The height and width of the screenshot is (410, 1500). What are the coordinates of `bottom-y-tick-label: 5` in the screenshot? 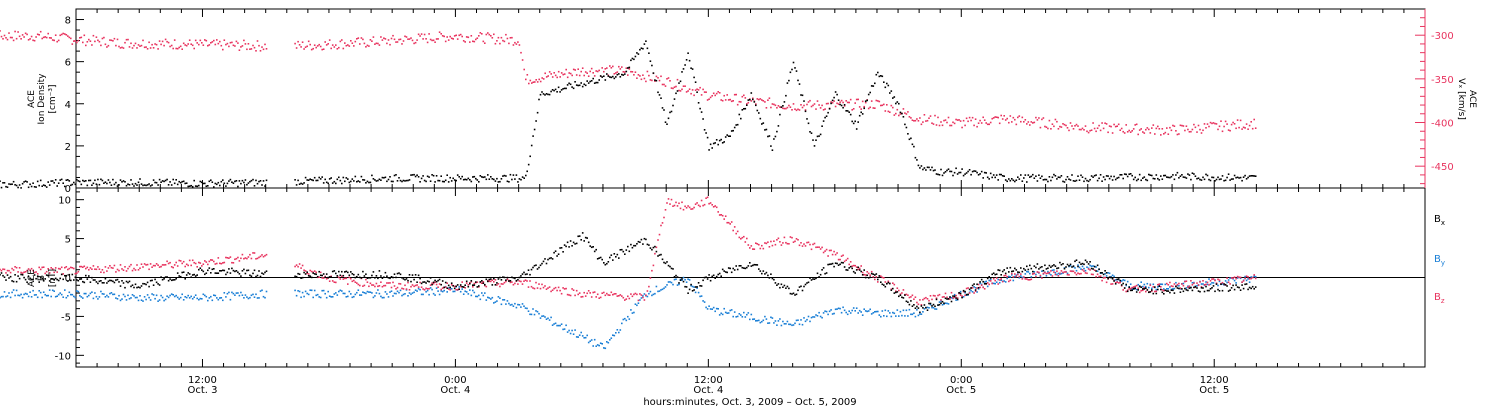 It's located at (68, 240).